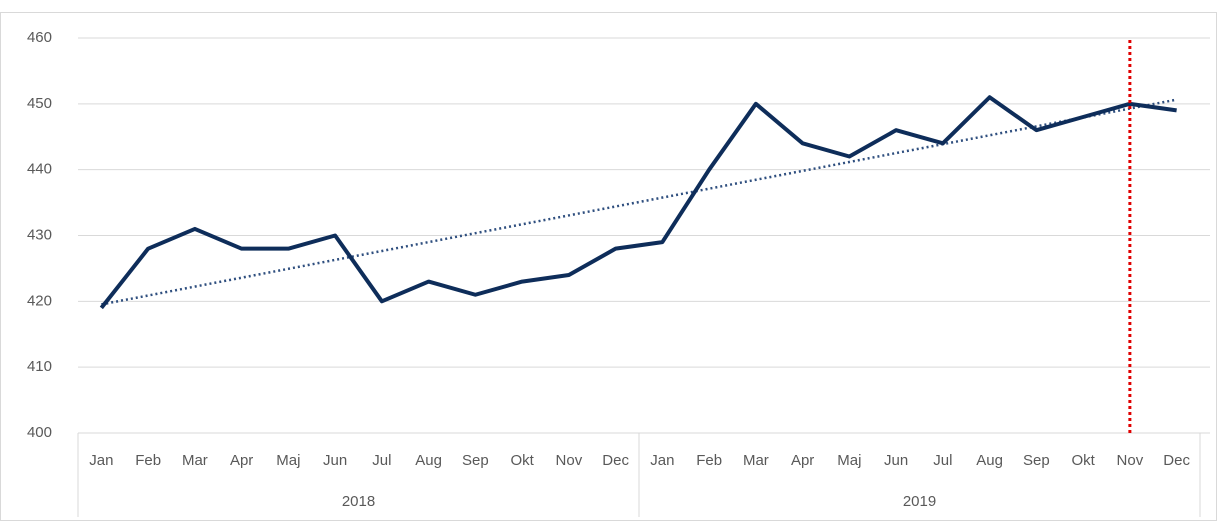 The width and height of the screenshot is (1218, 528). What do you see at coordinates (919, 501) in the screenshot?
I see `group-label: 2019` at bounding box center [919, 501].